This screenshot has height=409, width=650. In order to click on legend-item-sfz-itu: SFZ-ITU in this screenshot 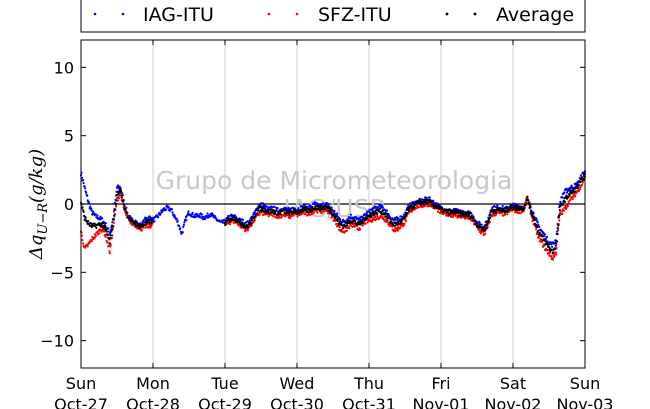, I will do `click(329, 15)`.